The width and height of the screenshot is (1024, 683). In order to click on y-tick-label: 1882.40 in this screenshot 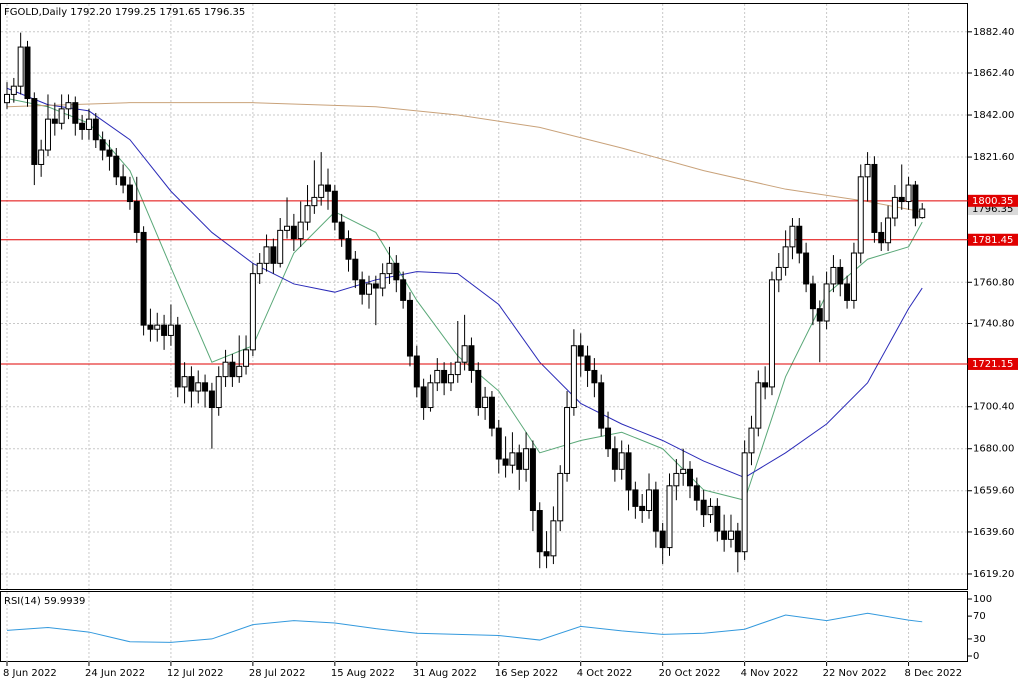, I will do `click(993, 32)`.